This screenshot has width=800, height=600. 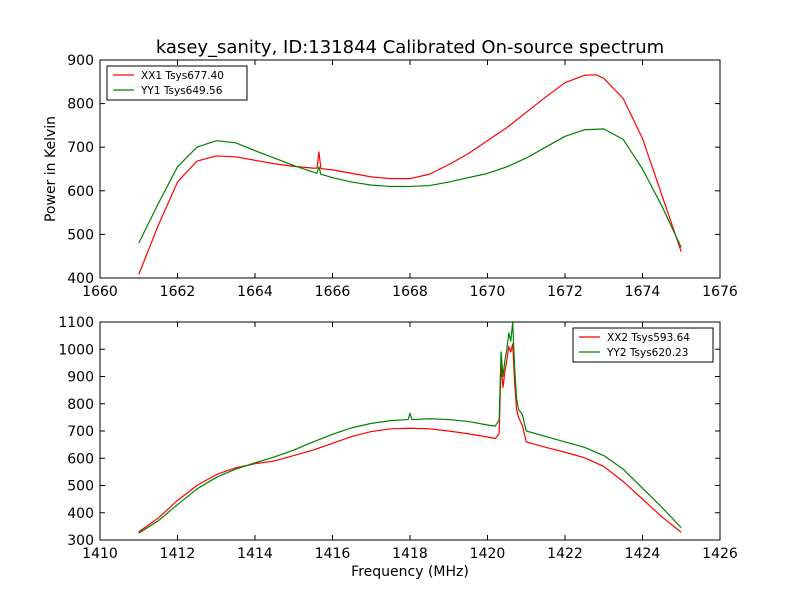 I want to click on x-tick-label: 1418, so click(x=410, y=554).